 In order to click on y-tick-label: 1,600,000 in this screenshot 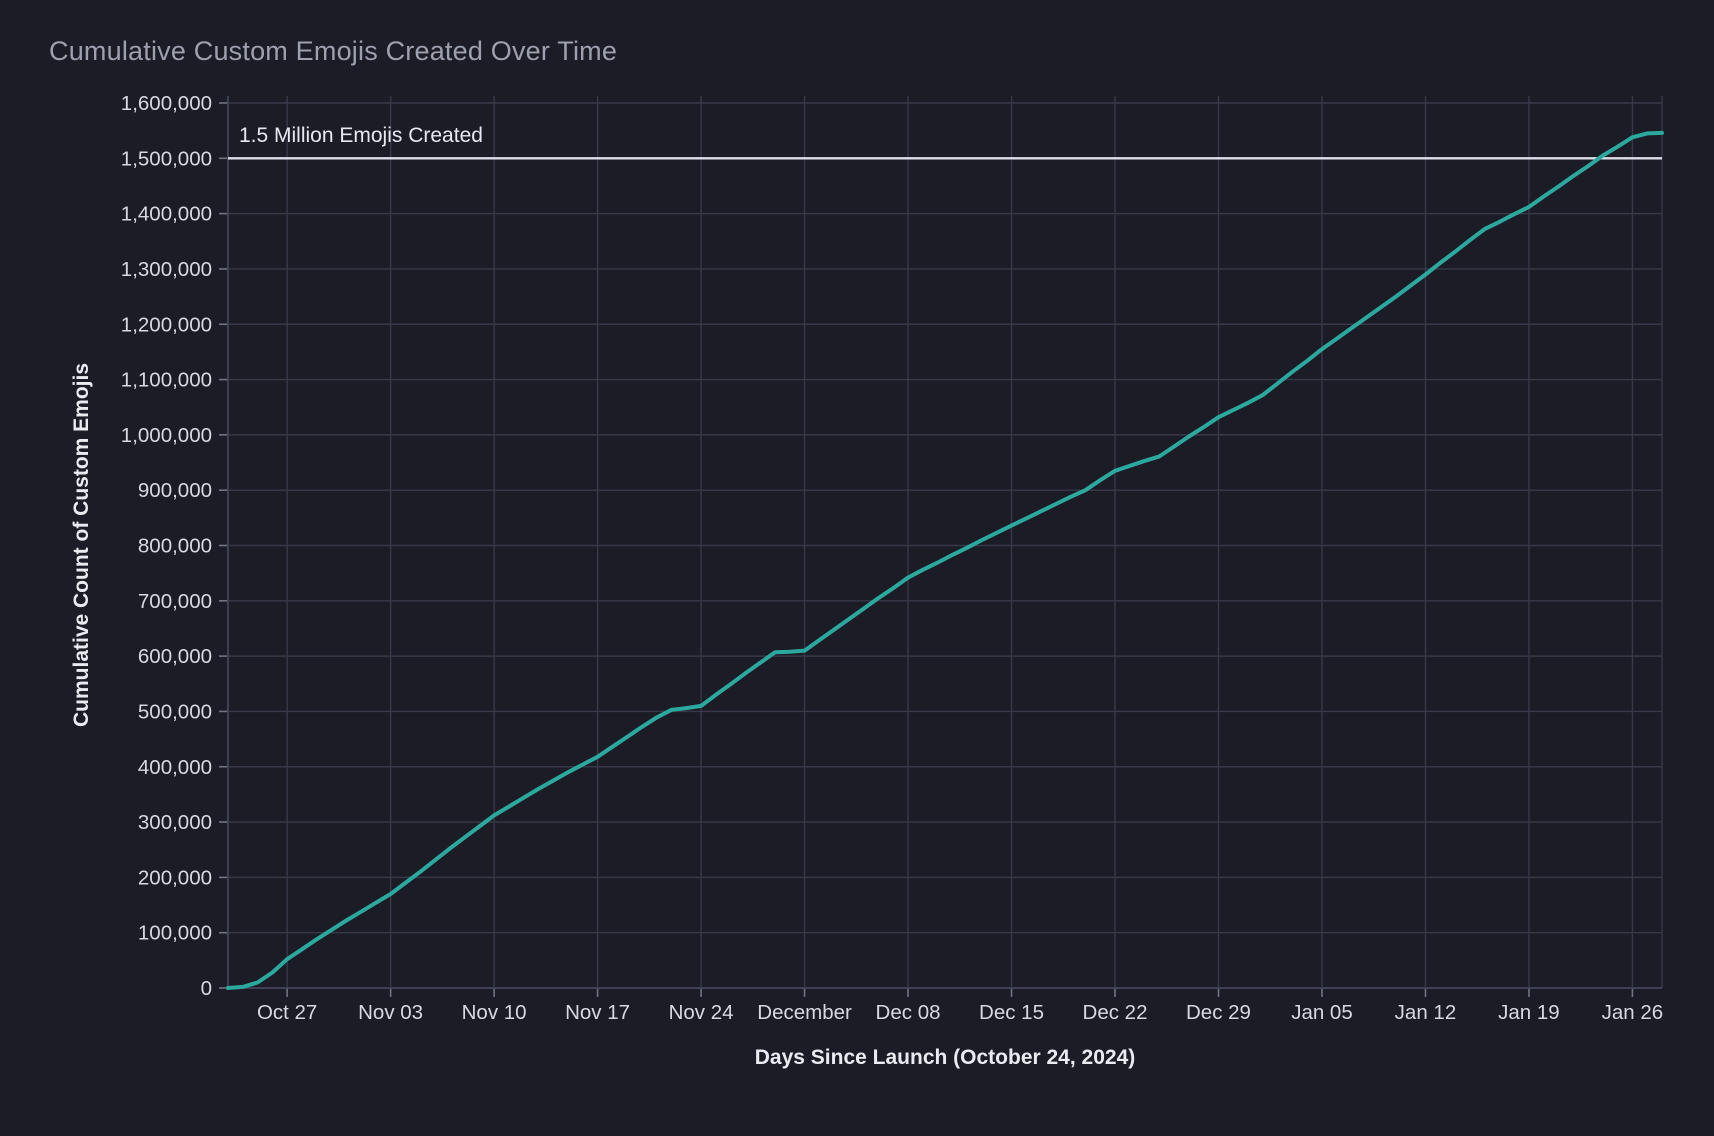, I will do `click(166, 103)`.